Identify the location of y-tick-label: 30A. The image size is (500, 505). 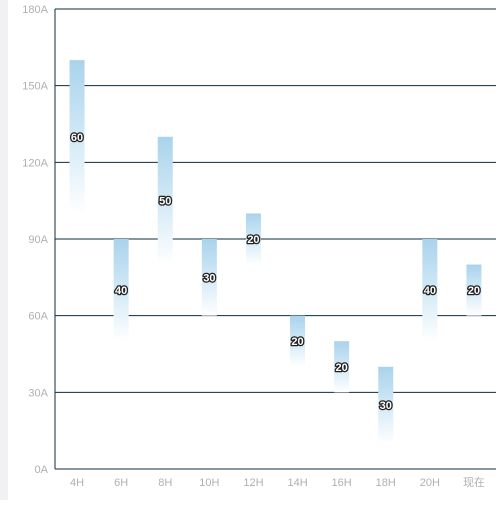
(38, 393).